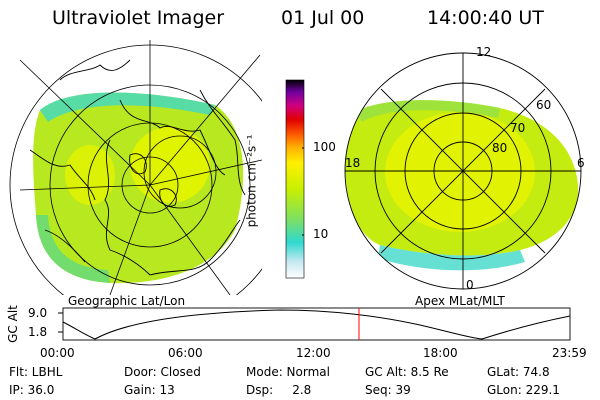 The image size is (600, 400). I want to click on date-text: 01 Jul 00, so click(323, 18).